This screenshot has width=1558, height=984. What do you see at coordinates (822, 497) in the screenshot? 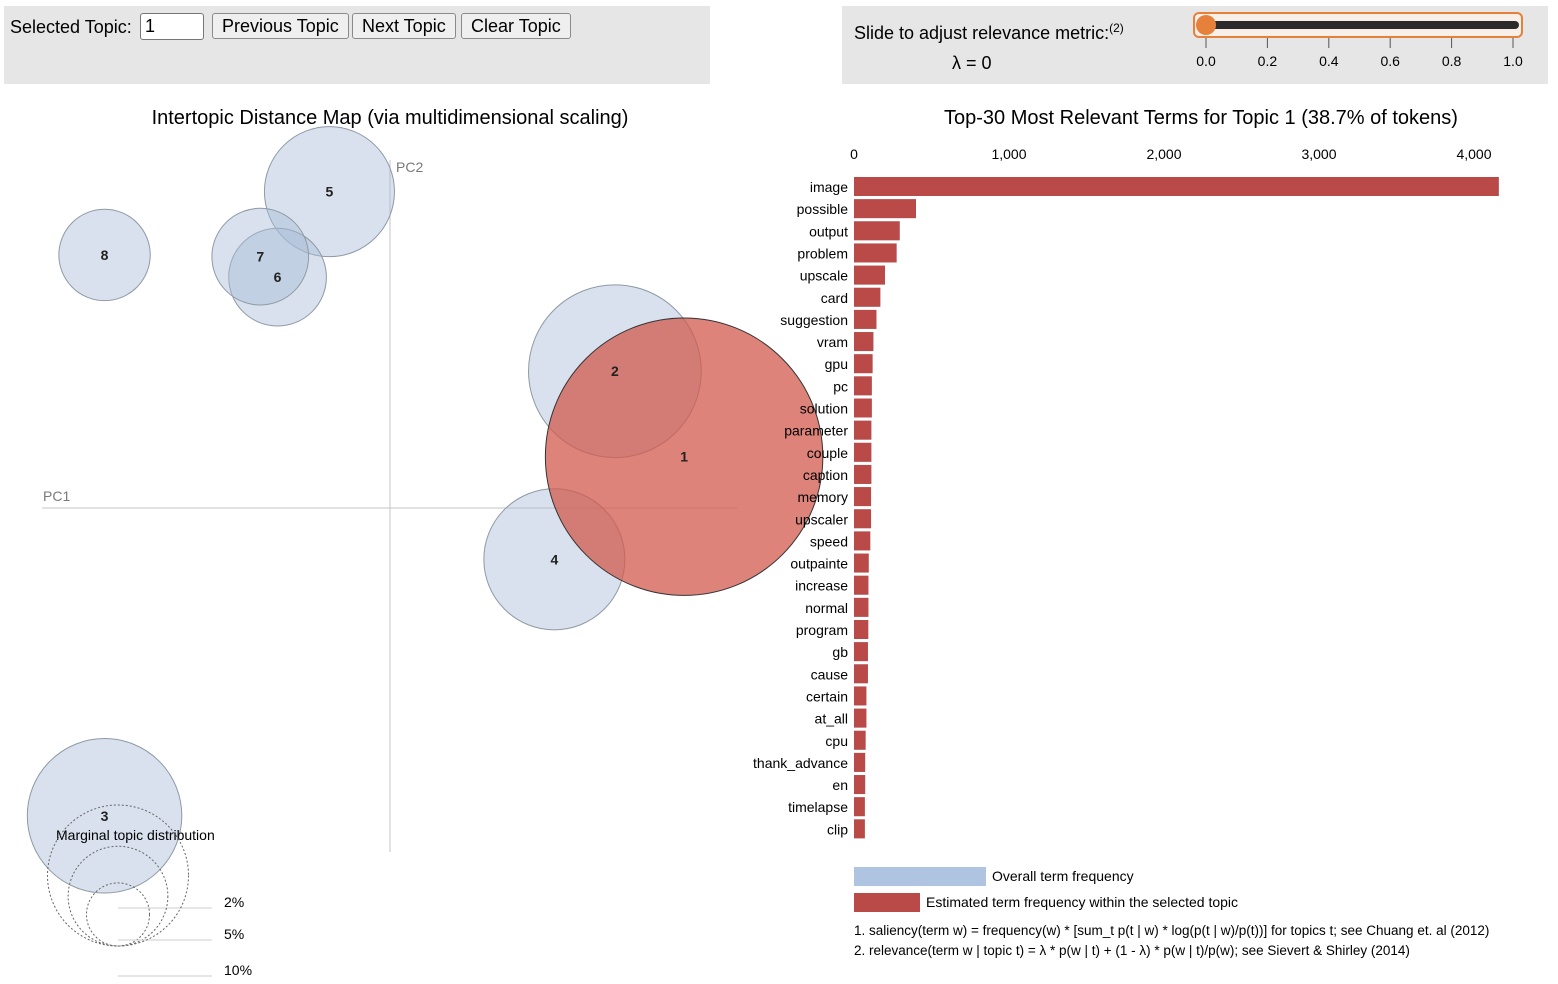
I see `term-label-memory: memory` at bounding box center [822, 497].